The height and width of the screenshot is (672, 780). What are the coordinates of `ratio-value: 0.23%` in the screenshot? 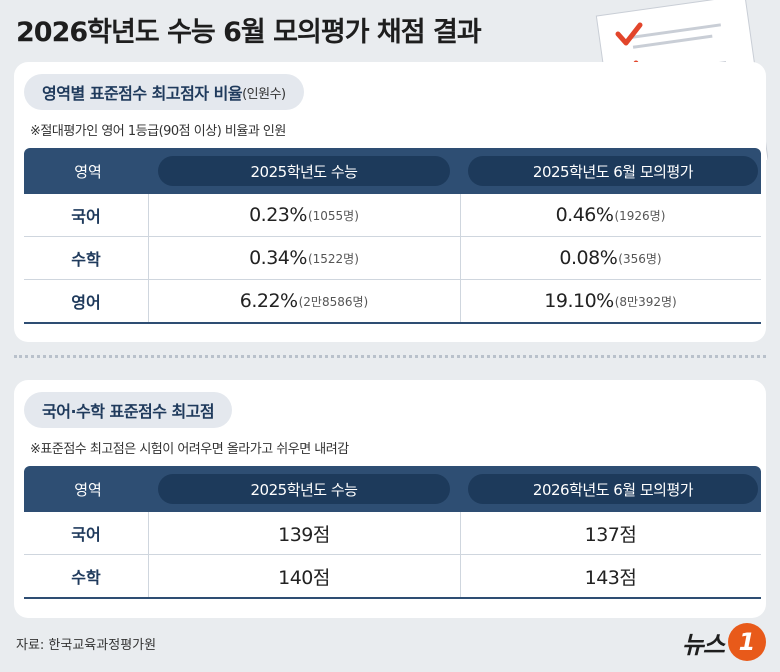 It's located at (278, 215).